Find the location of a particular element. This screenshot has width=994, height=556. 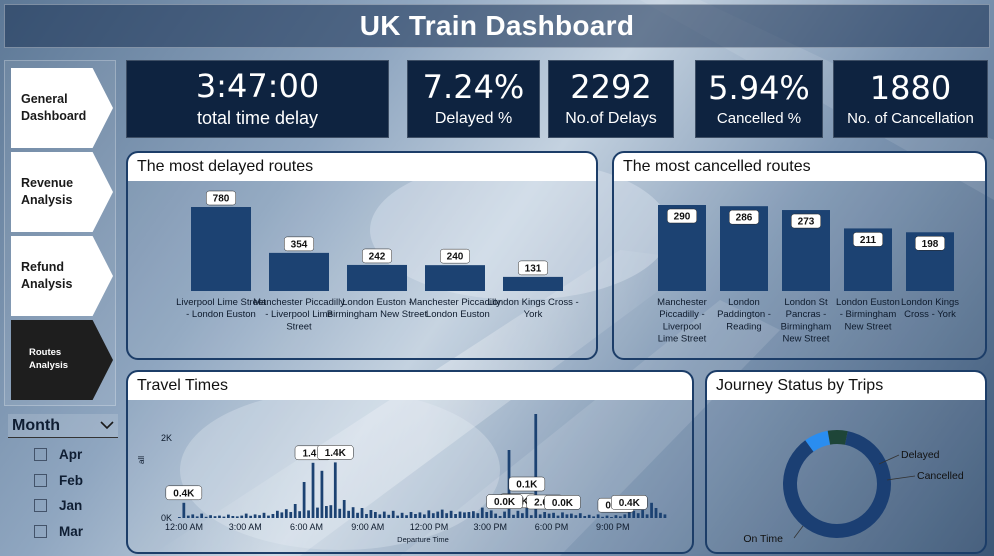

data-label: 0.1K is located at coordinates (527, 485).